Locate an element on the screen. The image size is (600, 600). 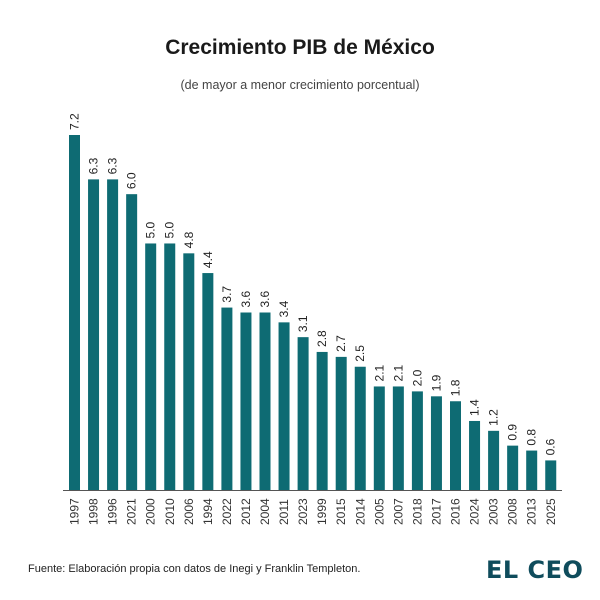
bar-1994 is located at coordinates (208, 381).